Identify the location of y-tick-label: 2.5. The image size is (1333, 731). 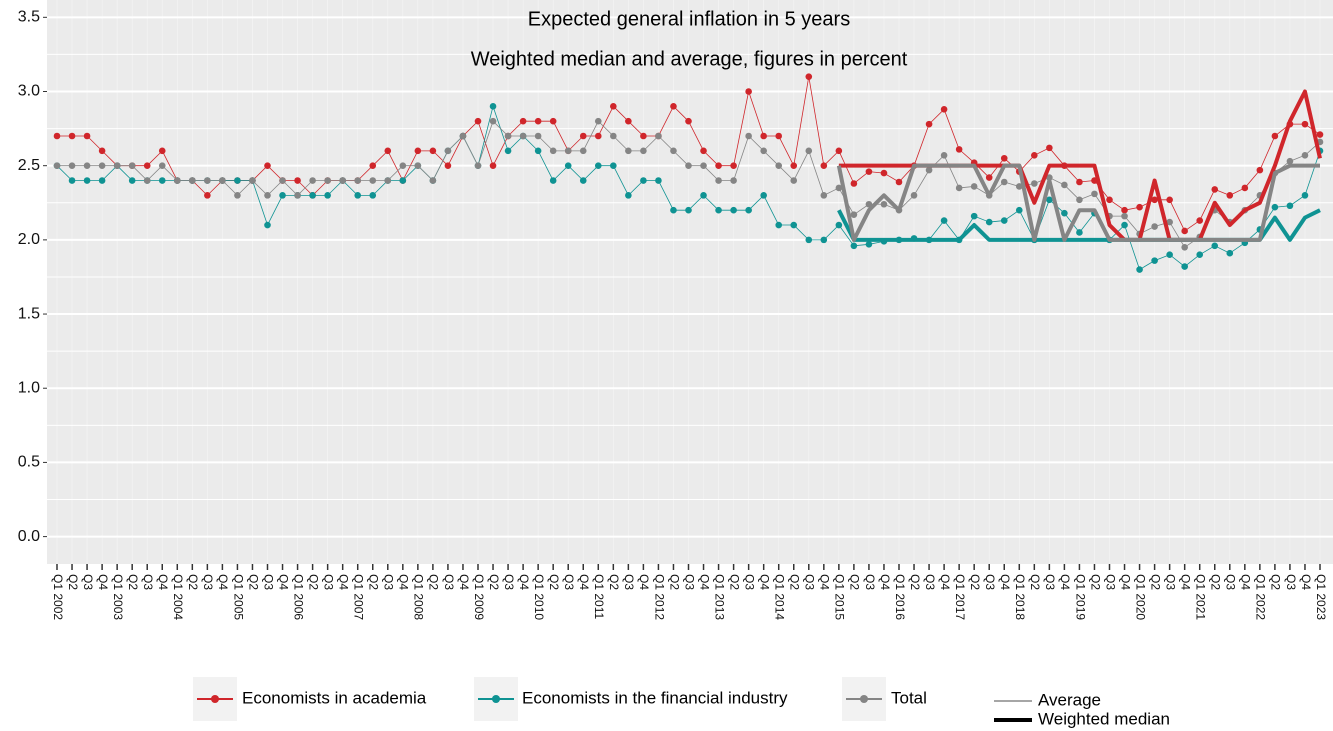
(29, 165).